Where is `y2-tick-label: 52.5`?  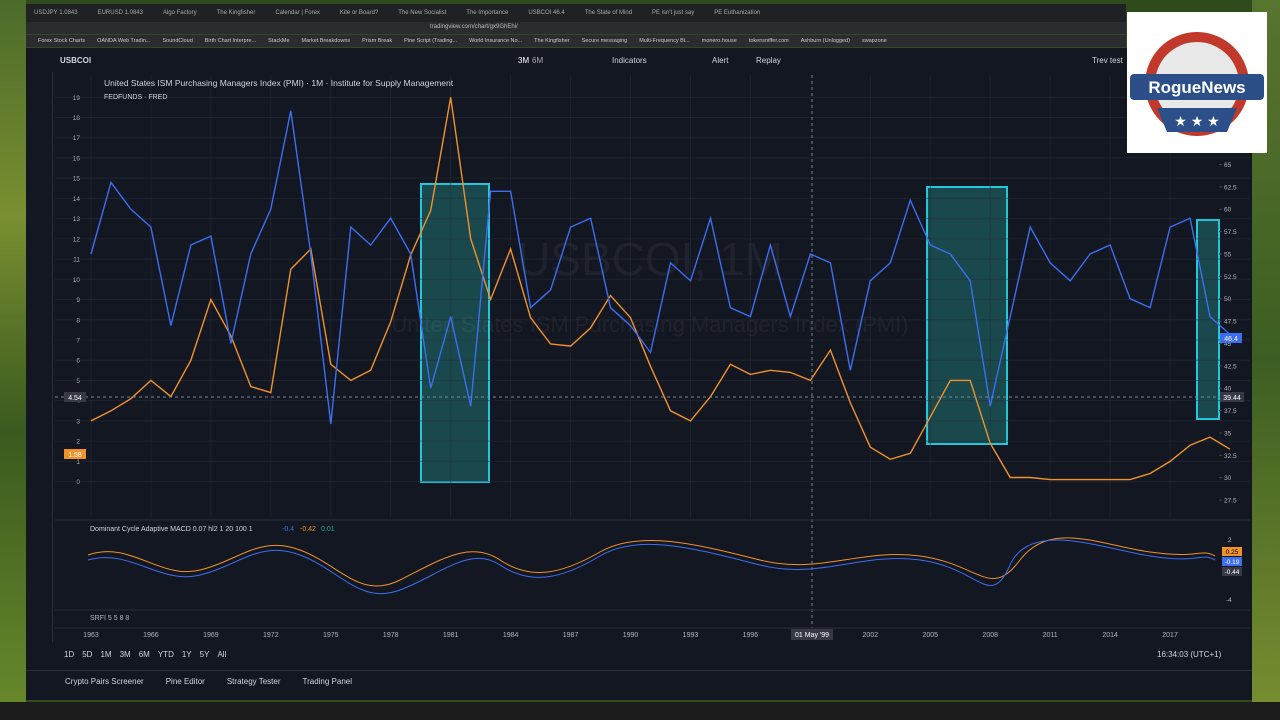 y2-tick-label: 52.5 is located at coordinates (1230, 277).